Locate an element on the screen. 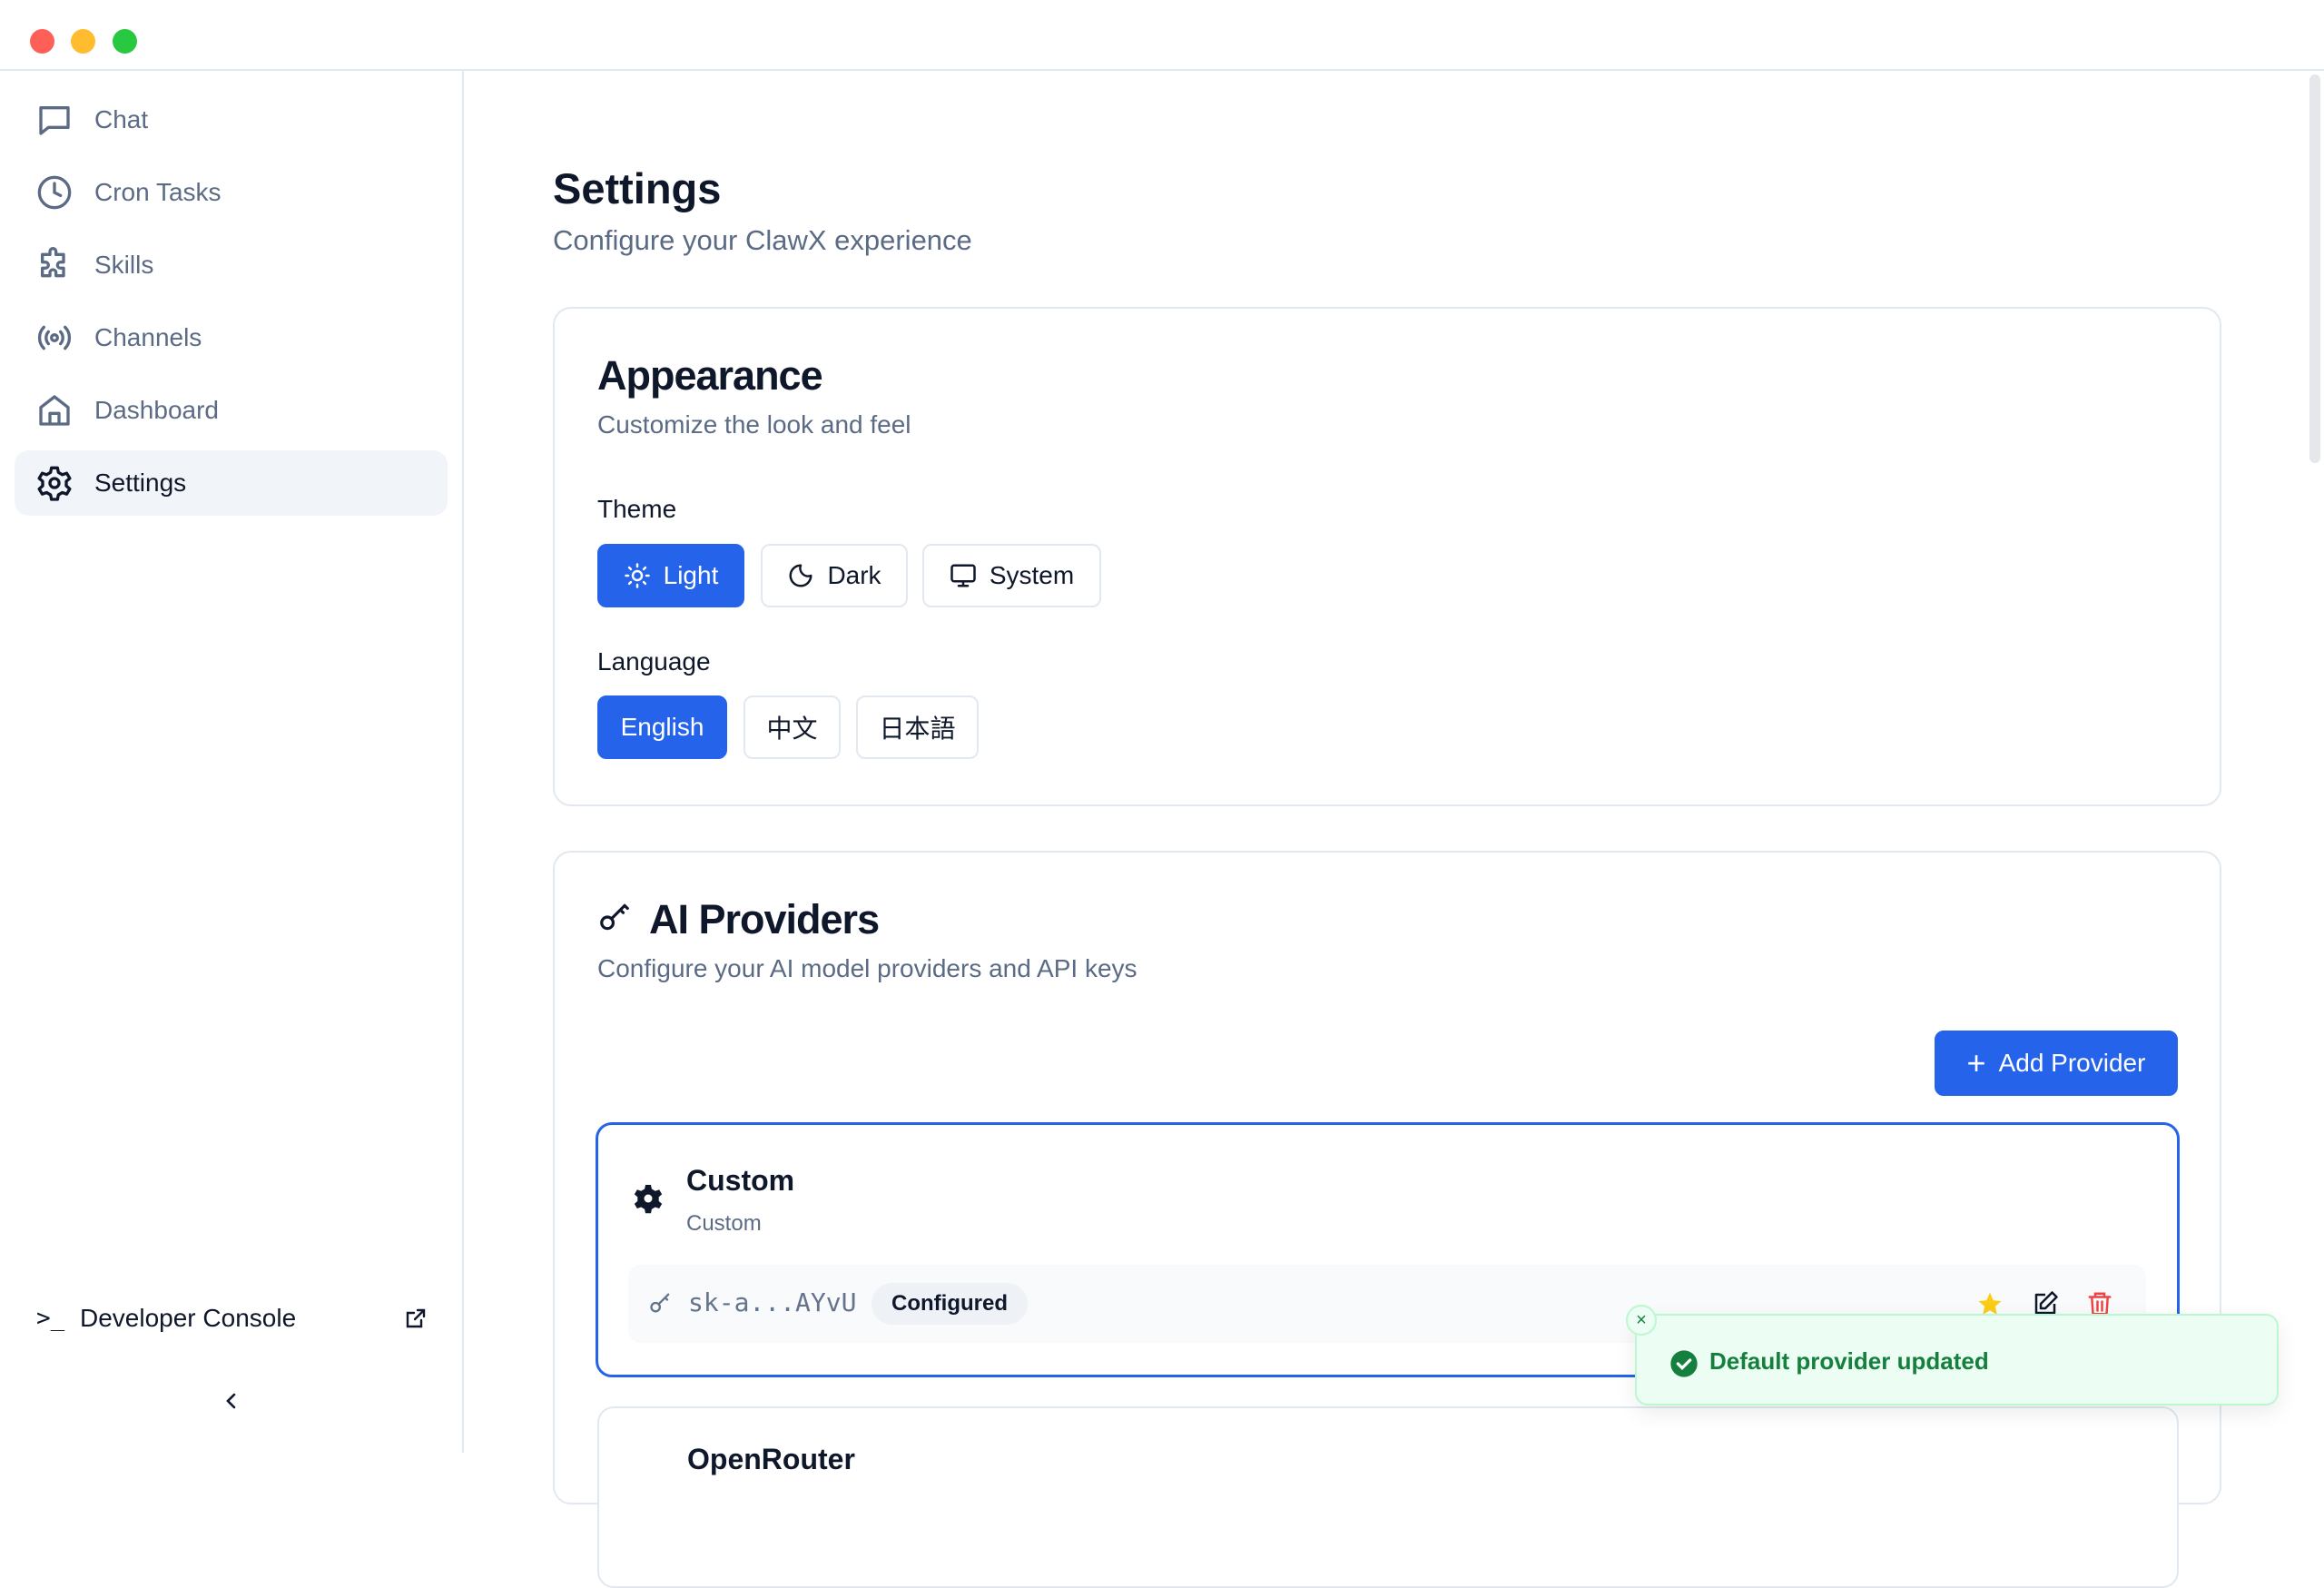  plus-icon: + is located at coordinates (1976, 1062).